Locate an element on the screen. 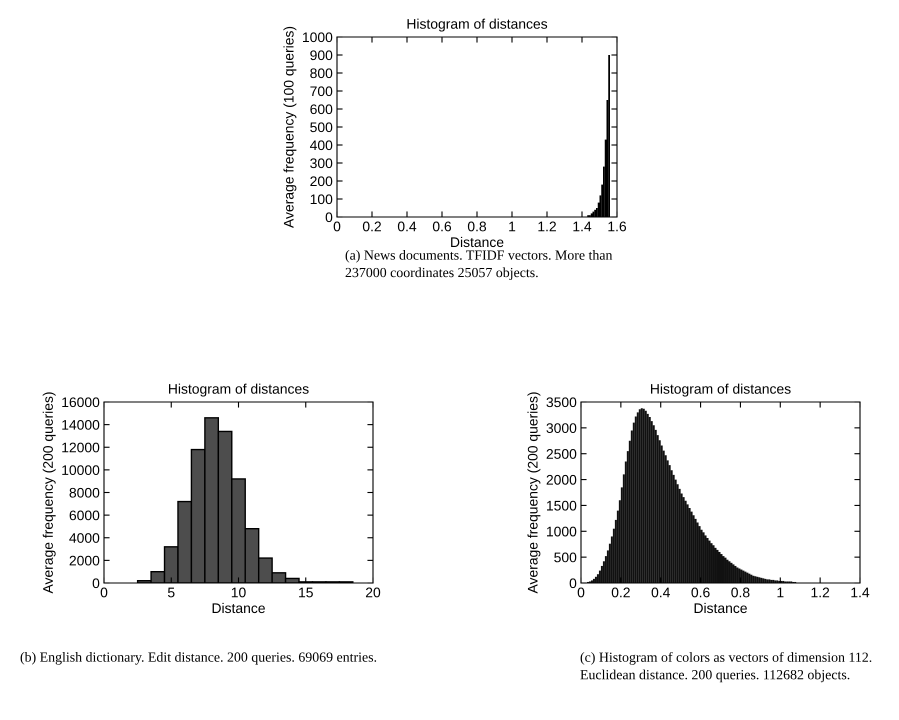 This screenshot has width=899, height=720. y-tick-label: 14000 is located at coordinates (81, 425).